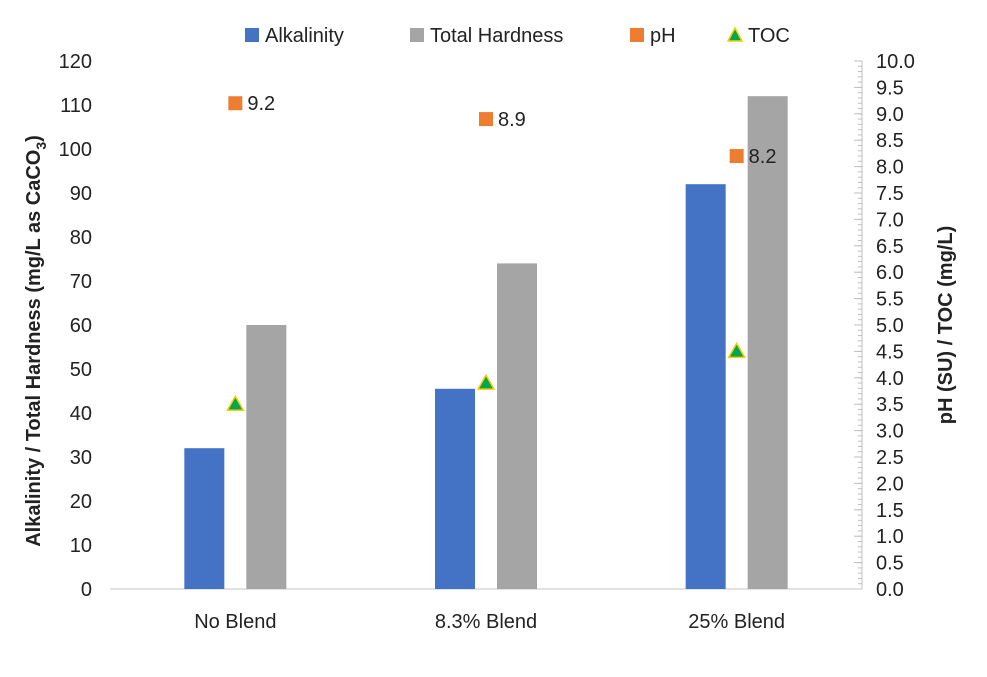 The width and height of the screenshot is (987, 677). I want to click on x-category-label: No Blend, so click(235, 622).